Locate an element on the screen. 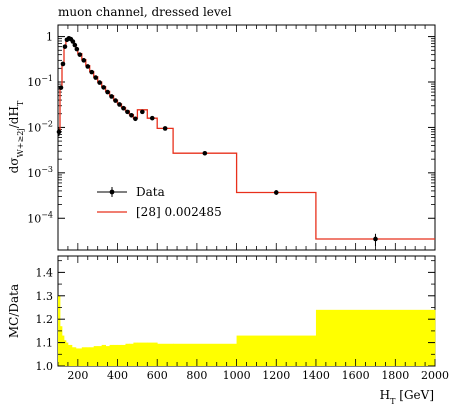  main-y-label: dσW+≥2j/dHT is located at coordinates (16, 136).